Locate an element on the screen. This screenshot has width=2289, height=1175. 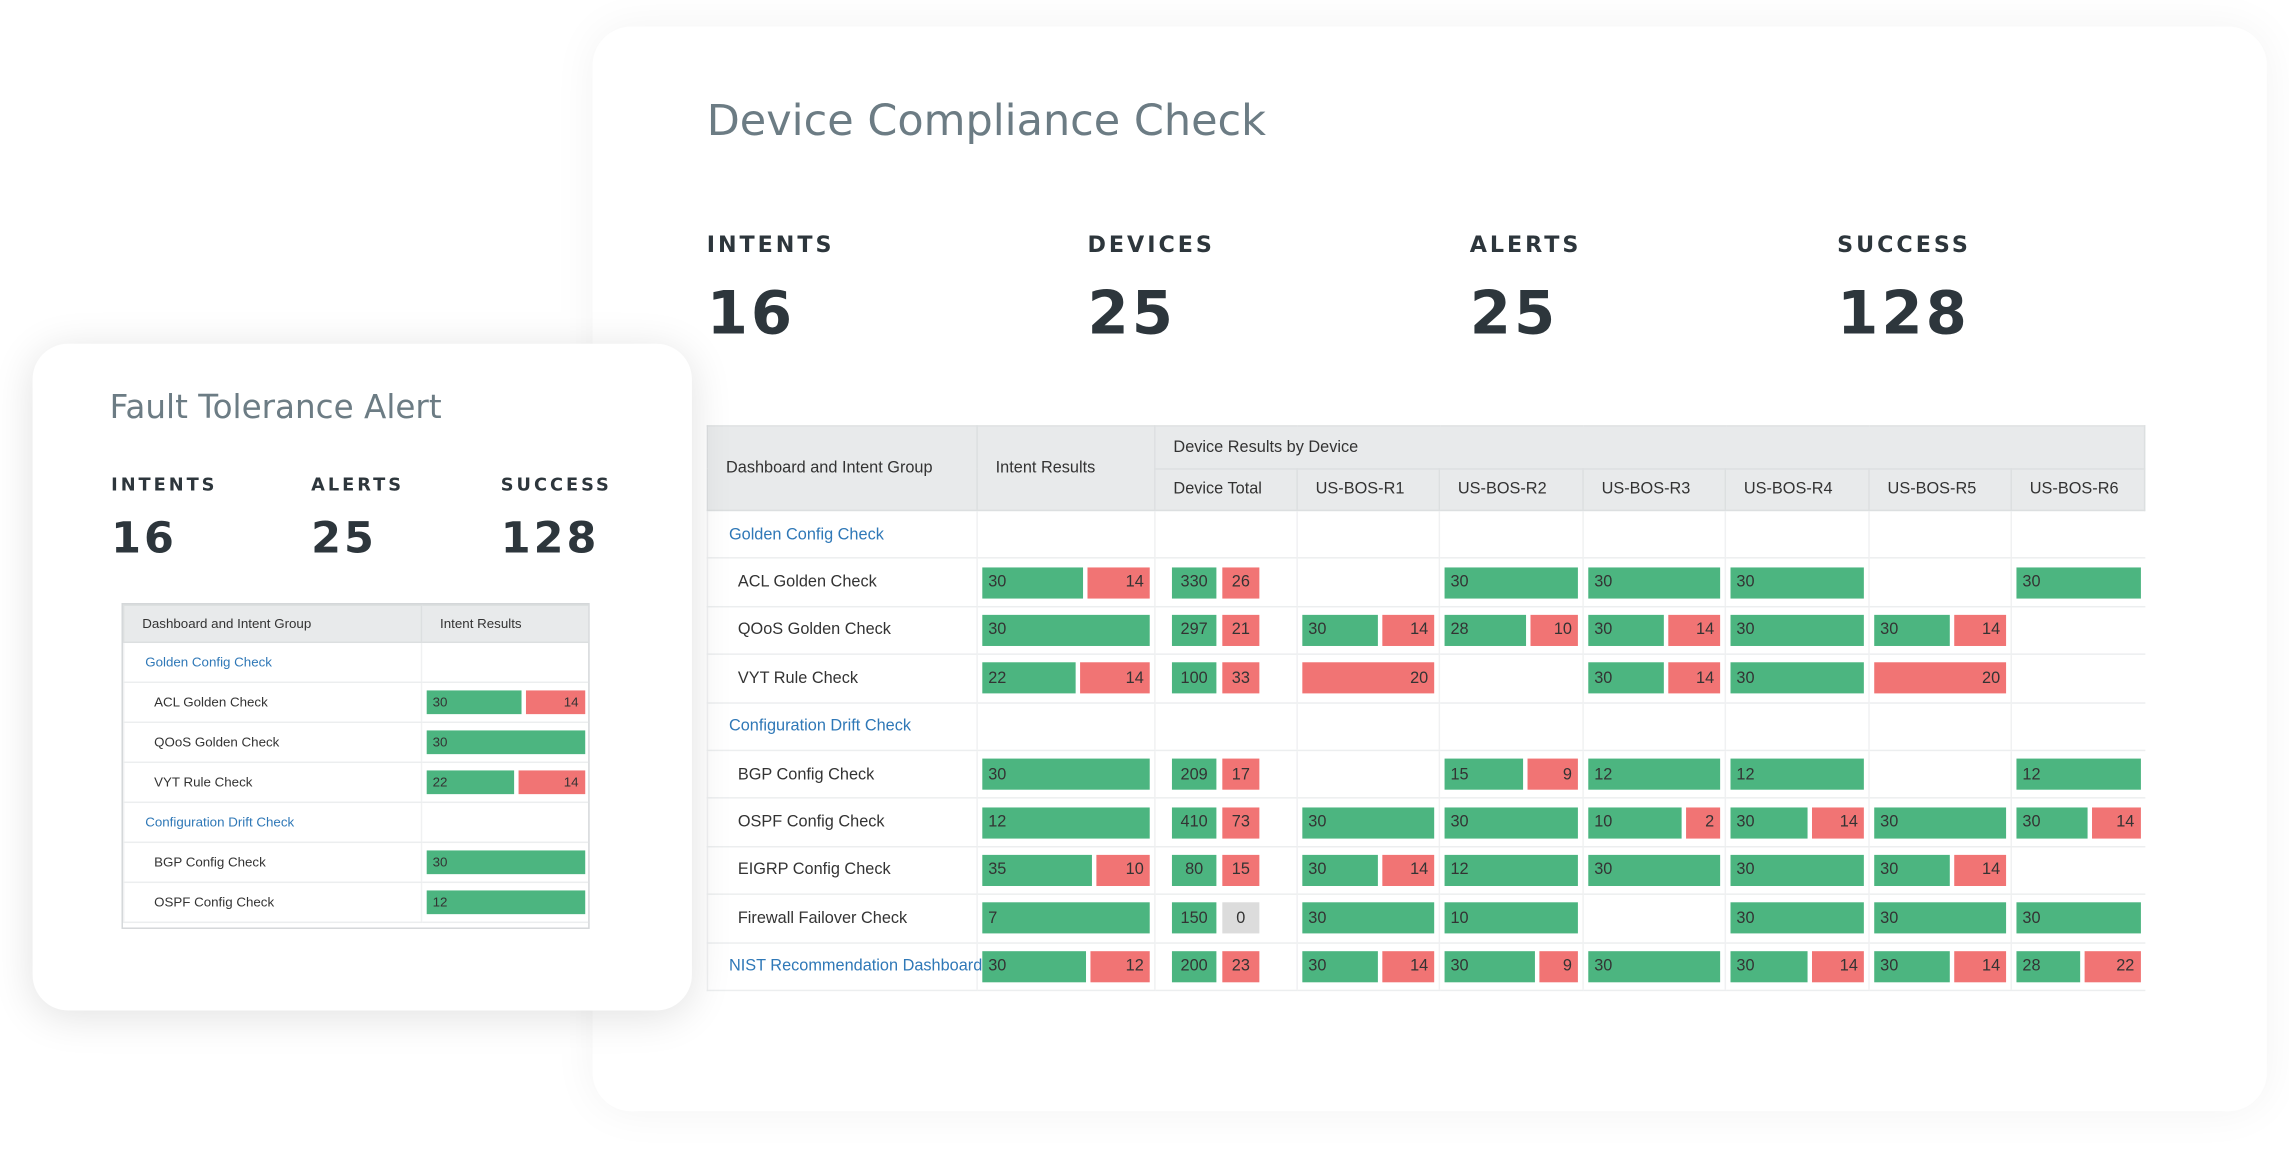
result-cell: 410 73 is located at coordinates (1226, 823).